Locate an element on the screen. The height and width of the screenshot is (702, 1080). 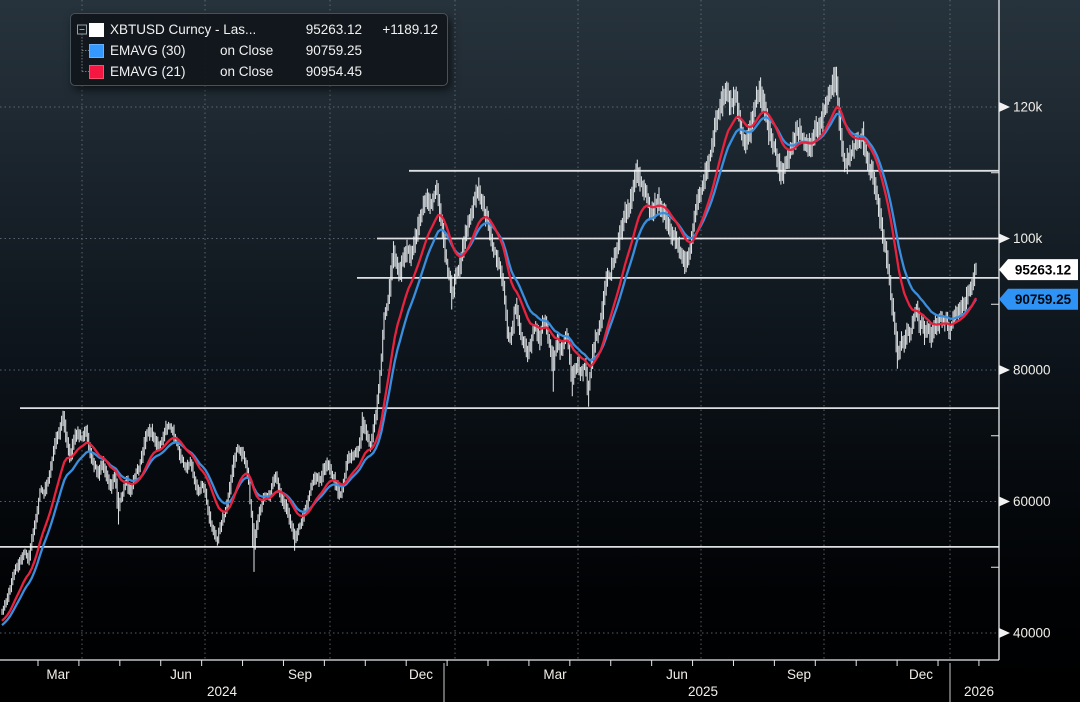
series-basis-emavg30: on Close is located at coordinates (247, 50).